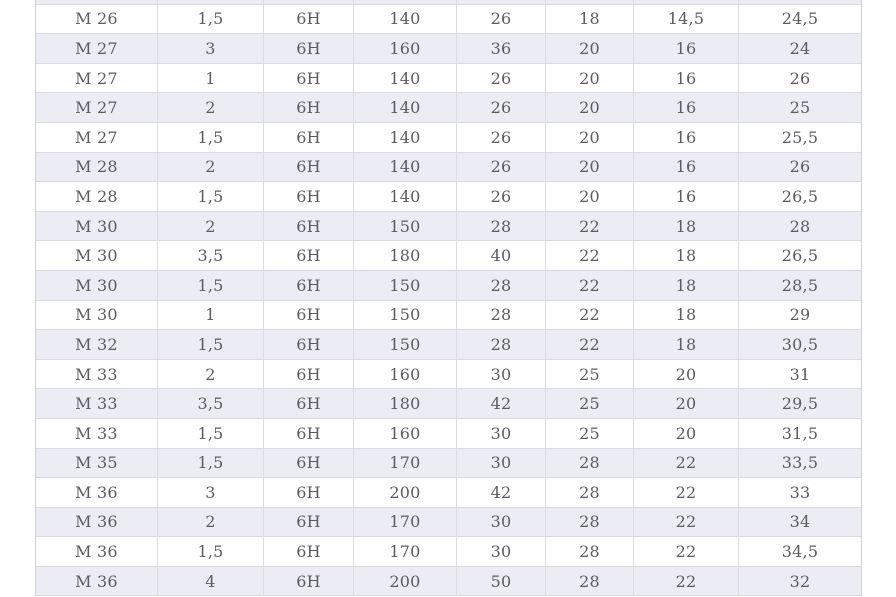  Describe the element at coordinates (501, 19) in the screenshot. I see `table-cell: 26` at that location.